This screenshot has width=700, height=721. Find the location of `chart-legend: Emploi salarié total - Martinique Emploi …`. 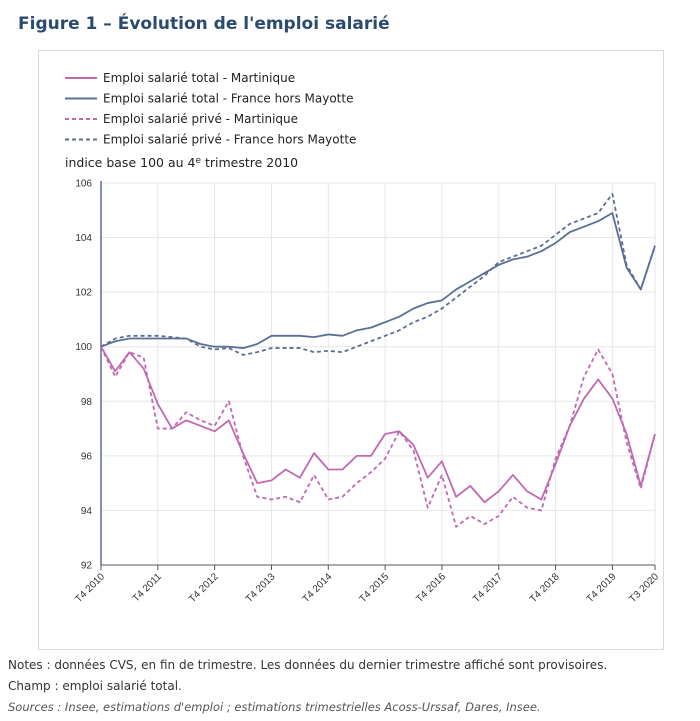

chart-legend: Emploi salarié total - Martinique Emploi … is located at coordinates (210, 109).